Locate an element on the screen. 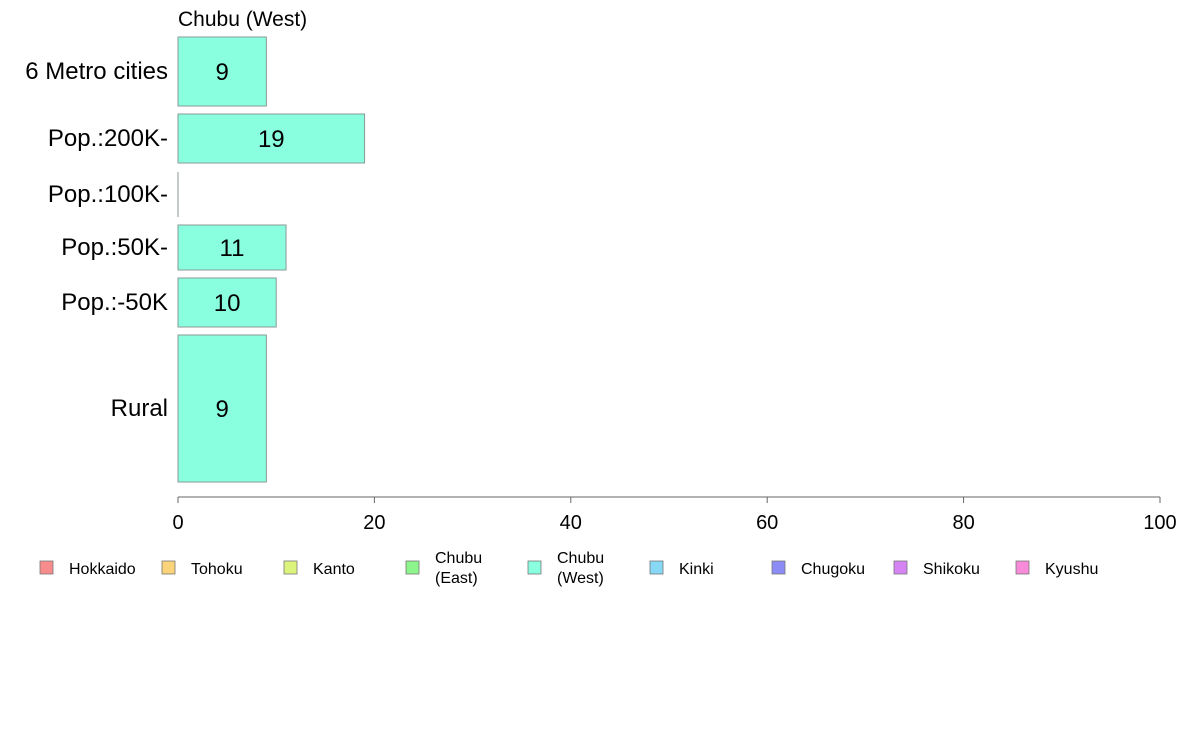 The width and height of the screenshot is (1188, 736). legend-item: Hokkaido is located at coordinates (87, 569).